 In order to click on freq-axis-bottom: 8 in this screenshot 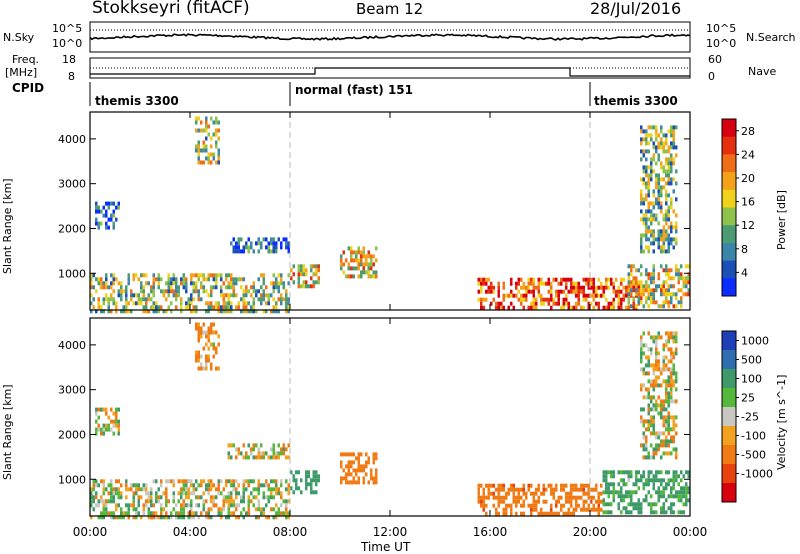, I will do `click(71, 76)`.